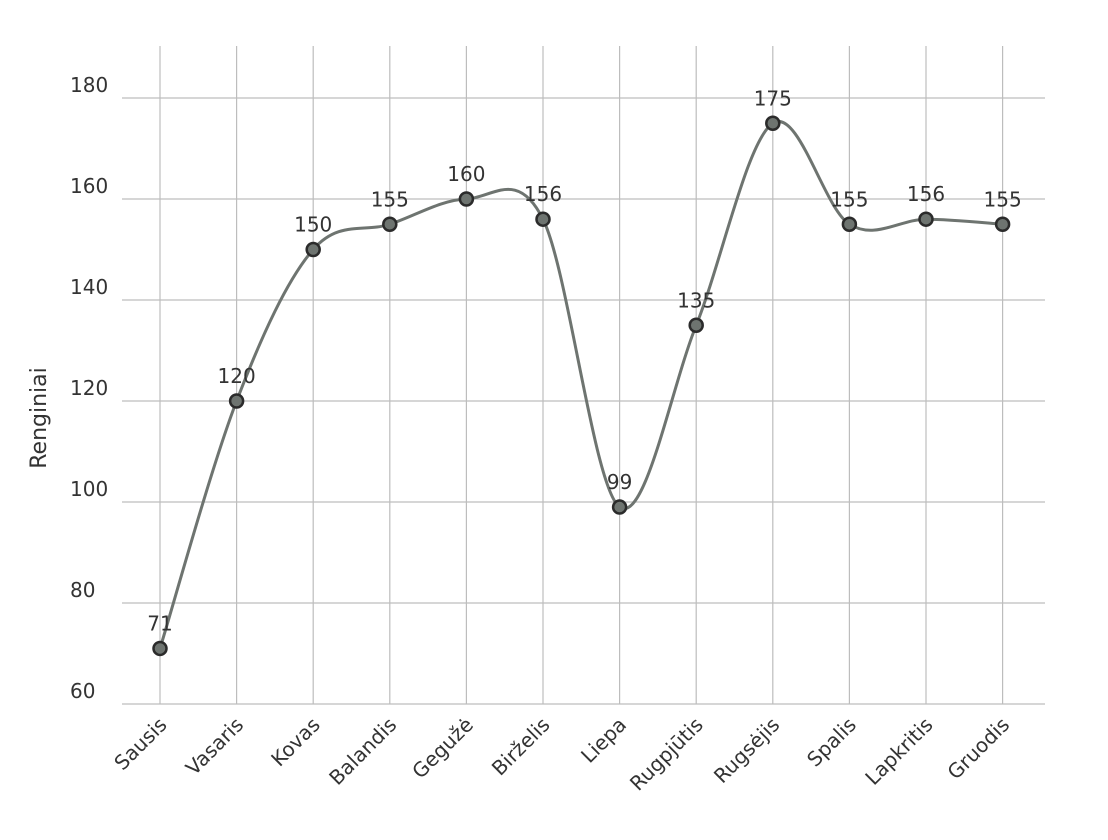 The height and width of the screenshot is (840, 1108). What do you see at coordinates (214, 746) in the screenshot?
I see `x-tick-label: Vasaris` at bounding box center [214, 746].